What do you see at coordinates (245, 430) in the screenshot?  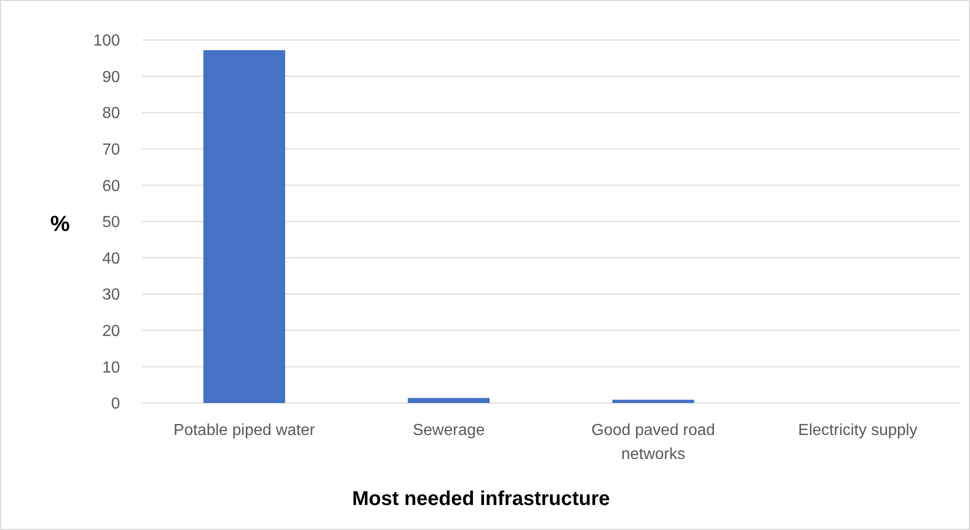 I see `x-tick-label: Potable piped water` at bounding box center [245, 430].